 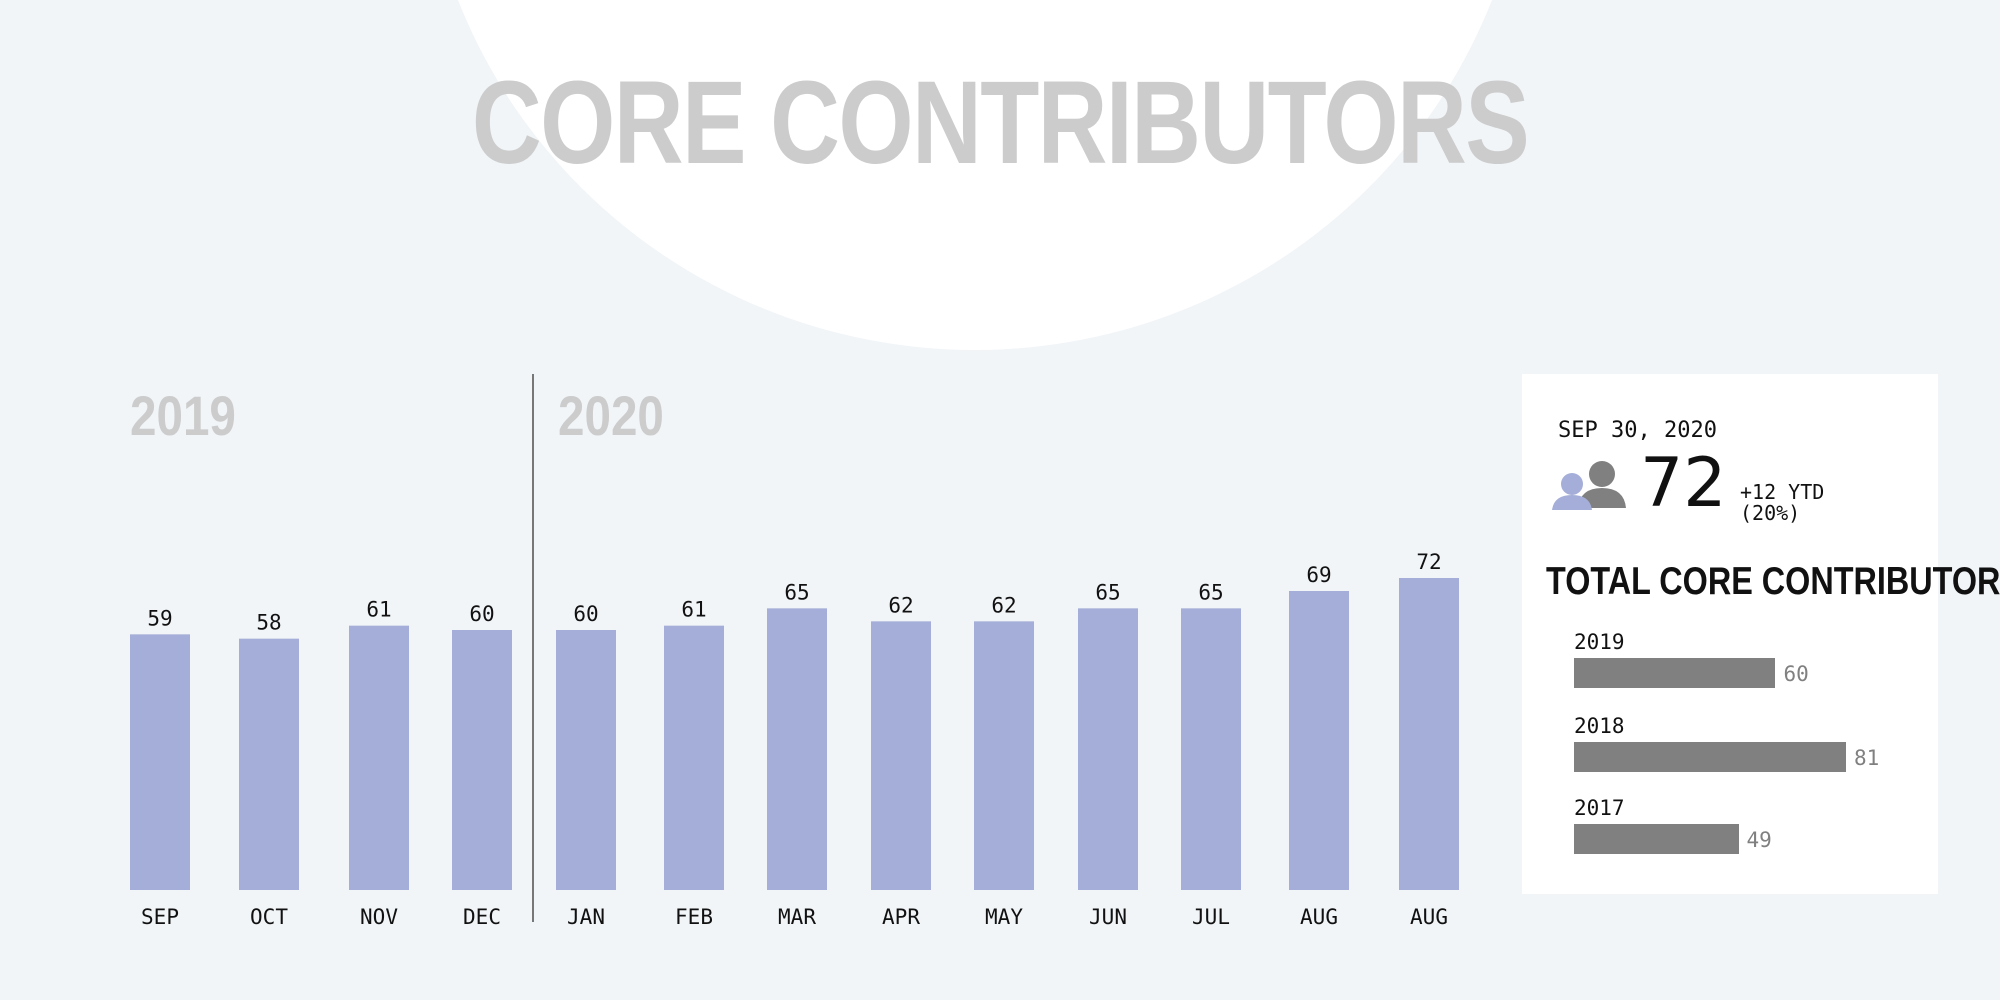 What do you see at coordinates (611, 415) in the screenshot?
I see `year-label-2020: 2020` at bounding box center [611, 415].